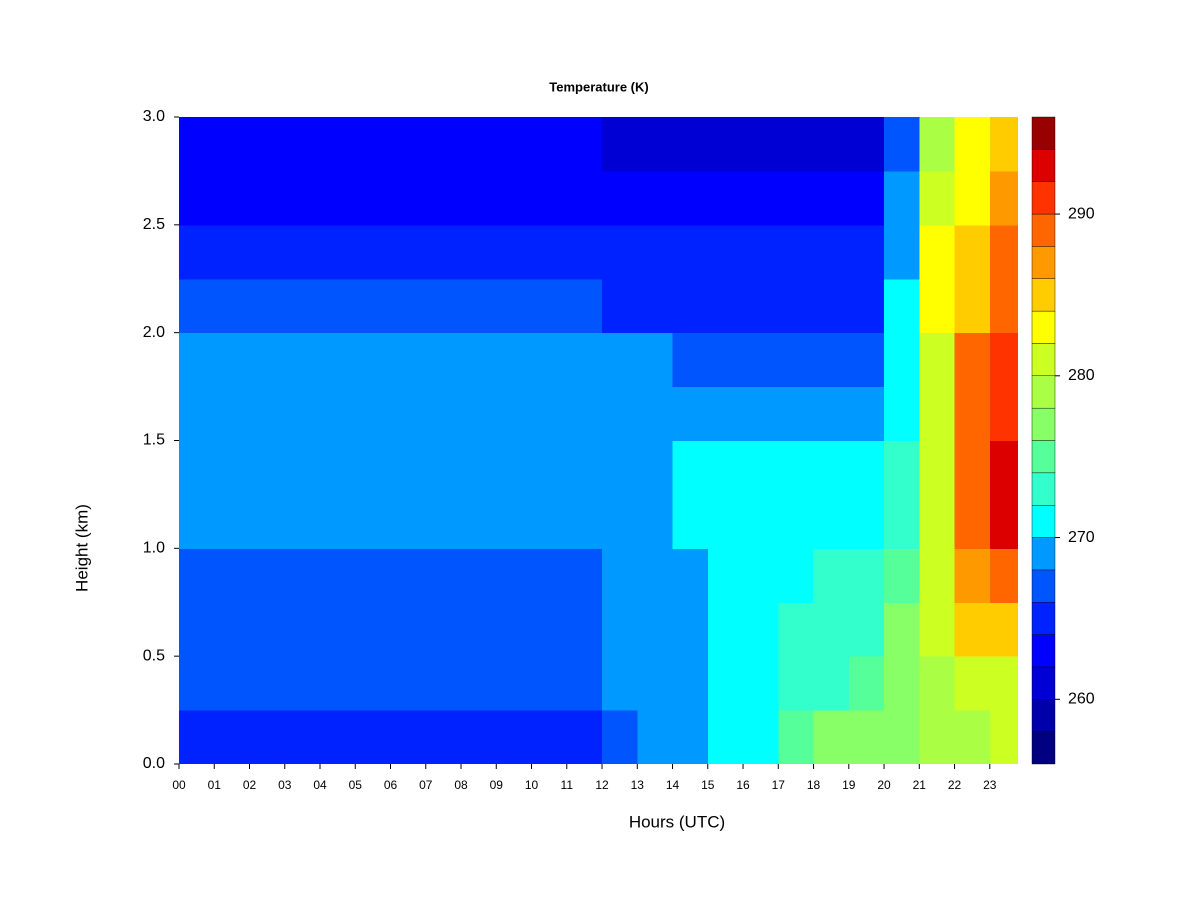 The height and width of the screenshot is (900, 1200). I want to click on x-tick-label: 21, so click(920, 785).